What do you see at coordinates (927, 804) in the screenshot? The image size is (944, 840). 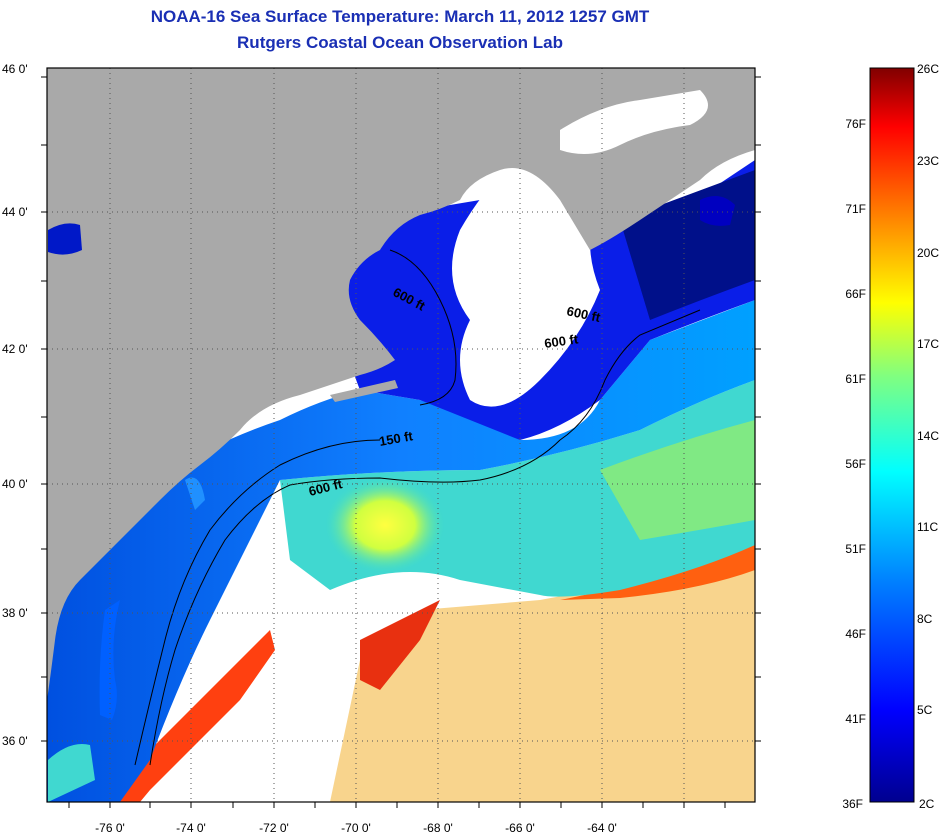 I see `colorbar-label-2c: 2C` at bounding box center [927, 804].